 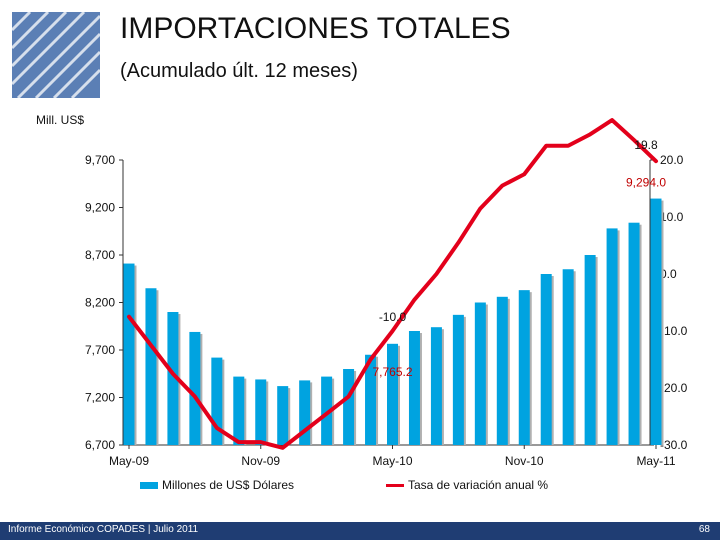 I want to click on footer-bar, so click(x=360, y=531).